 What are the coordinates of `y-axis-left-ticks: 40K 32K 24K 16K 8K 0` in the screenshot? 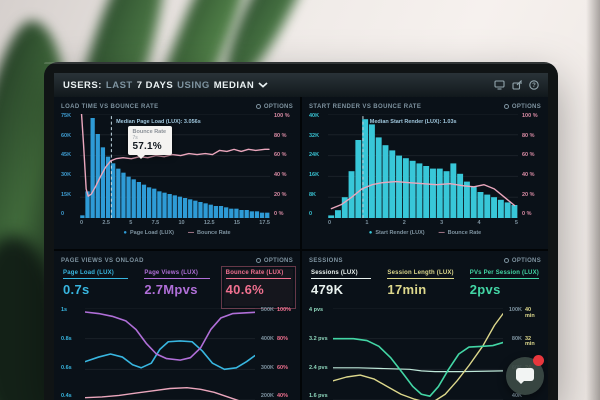 It's located at (314, 165).